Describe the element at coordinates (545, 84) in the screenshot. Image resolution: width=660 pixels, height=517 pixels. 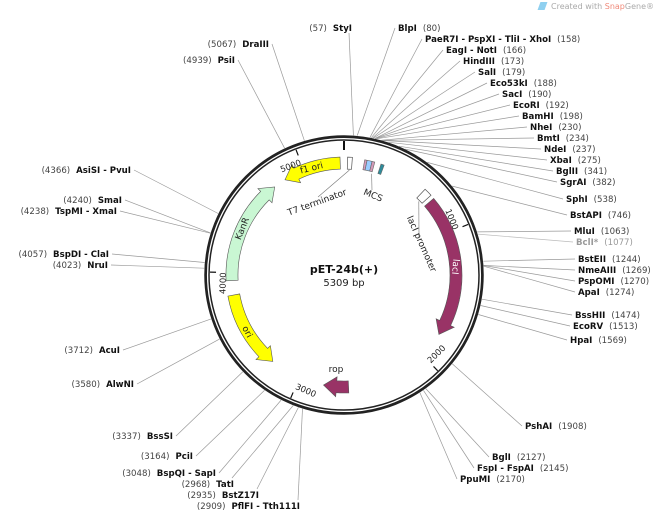
I see `enzyme-position: (188)` at that location.